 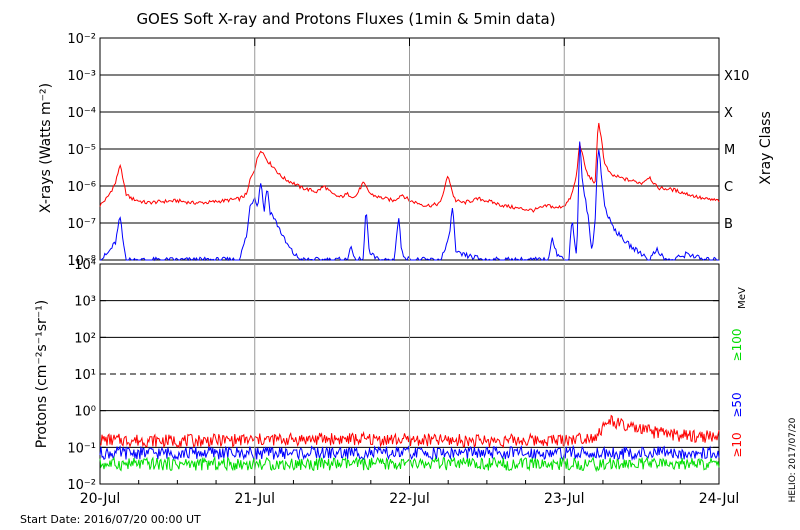 I want to click on proton-y-axis-label: Protons (cm⁻²s⁻¹sr⁻¹), so click(x=42, y=374).